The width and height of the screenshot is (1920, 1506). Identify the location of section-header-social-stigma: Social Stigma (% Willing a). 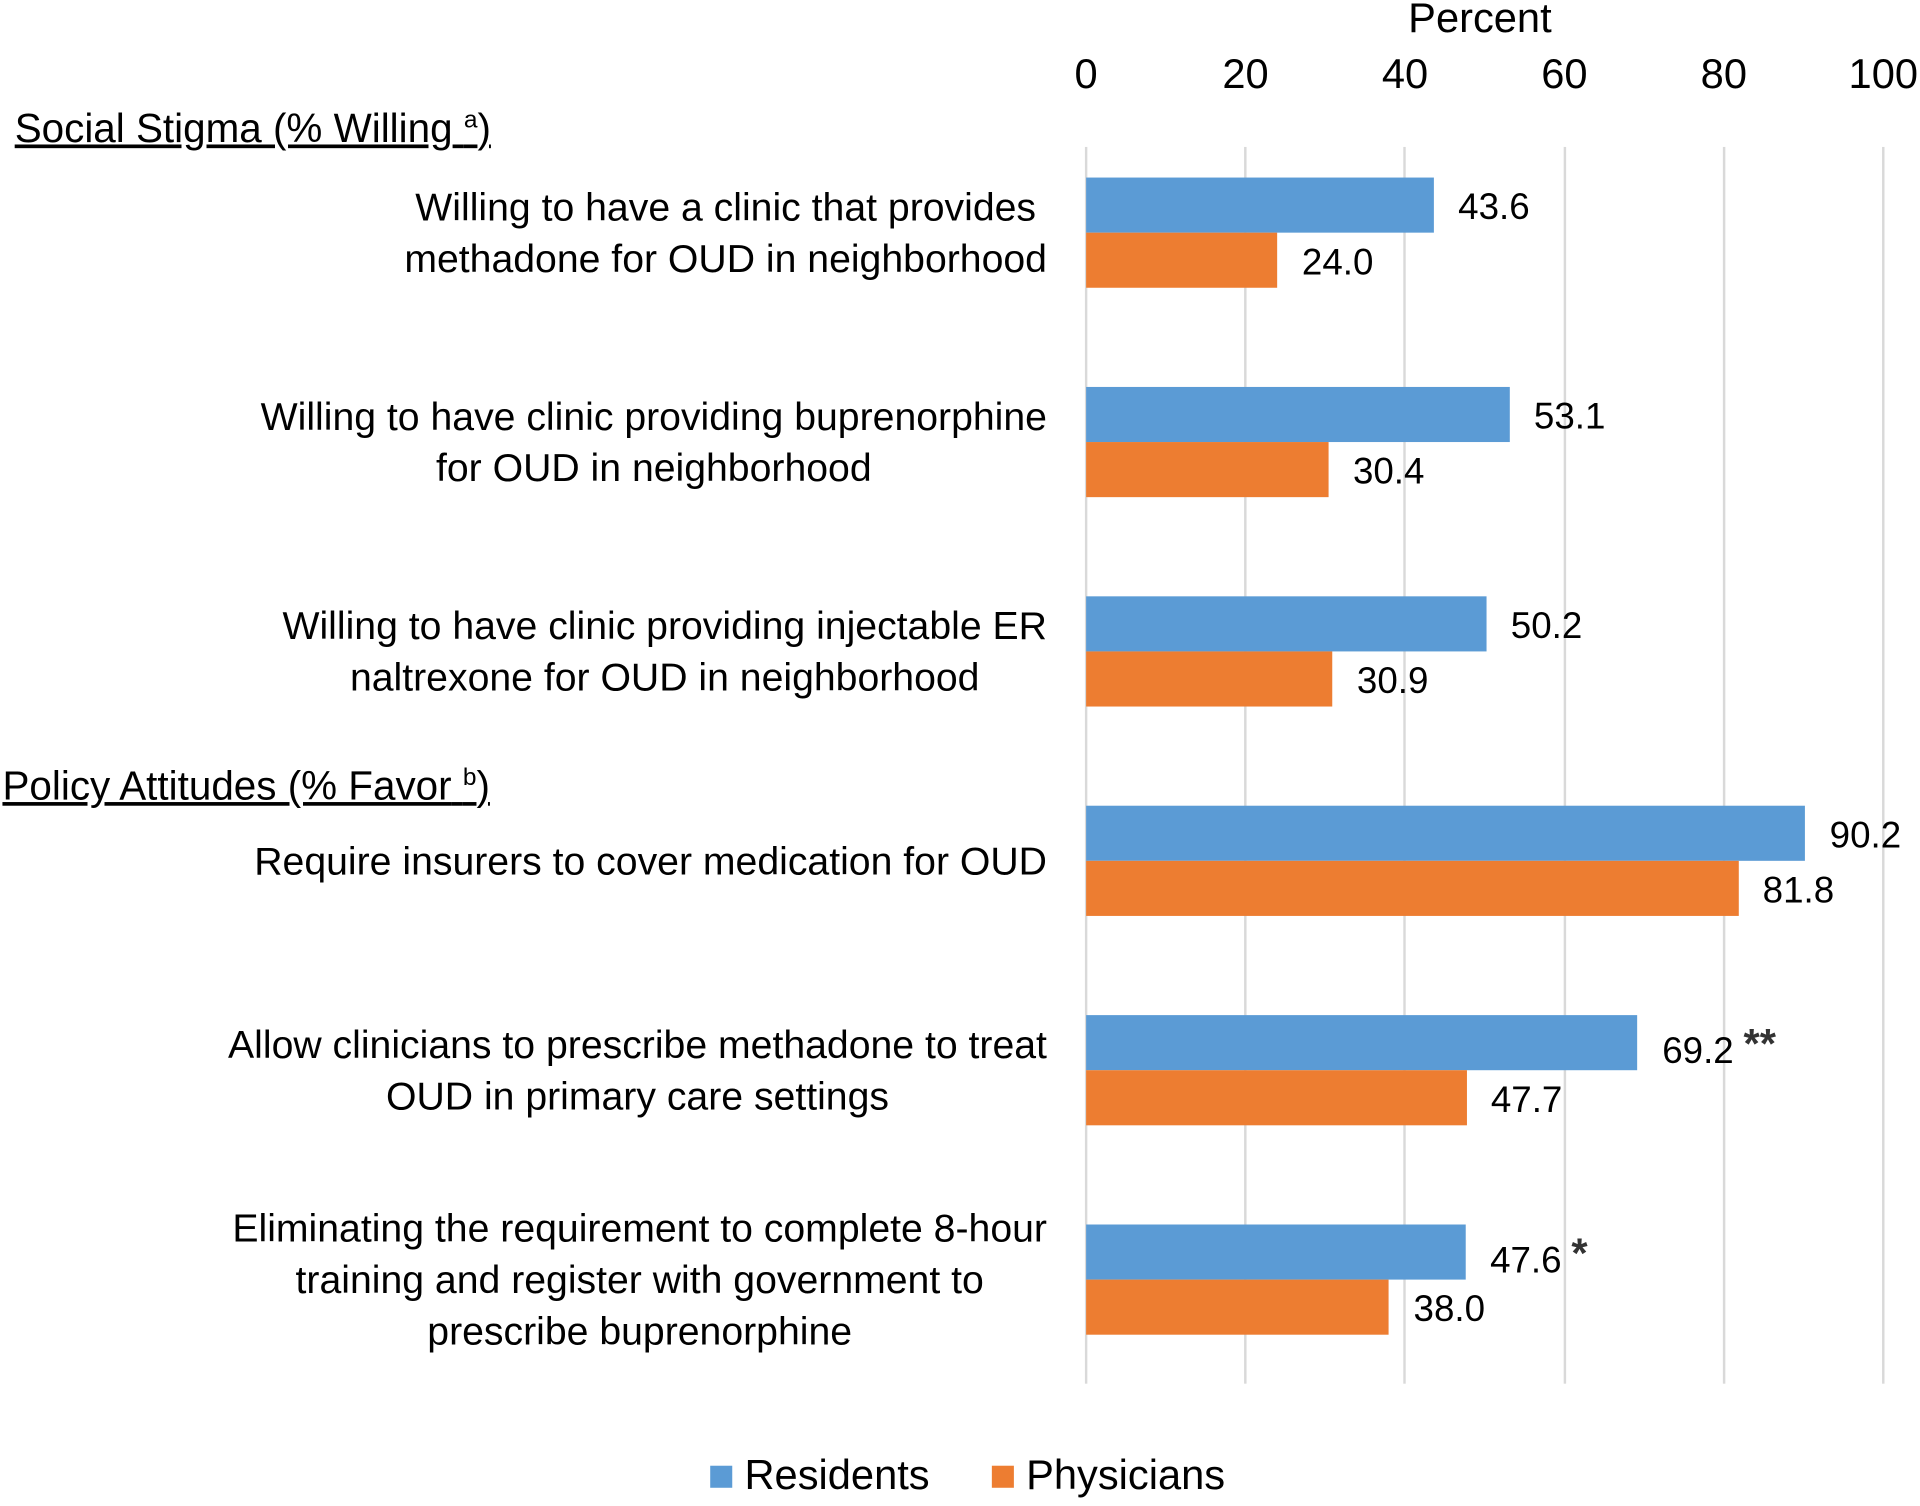
(253, 128).